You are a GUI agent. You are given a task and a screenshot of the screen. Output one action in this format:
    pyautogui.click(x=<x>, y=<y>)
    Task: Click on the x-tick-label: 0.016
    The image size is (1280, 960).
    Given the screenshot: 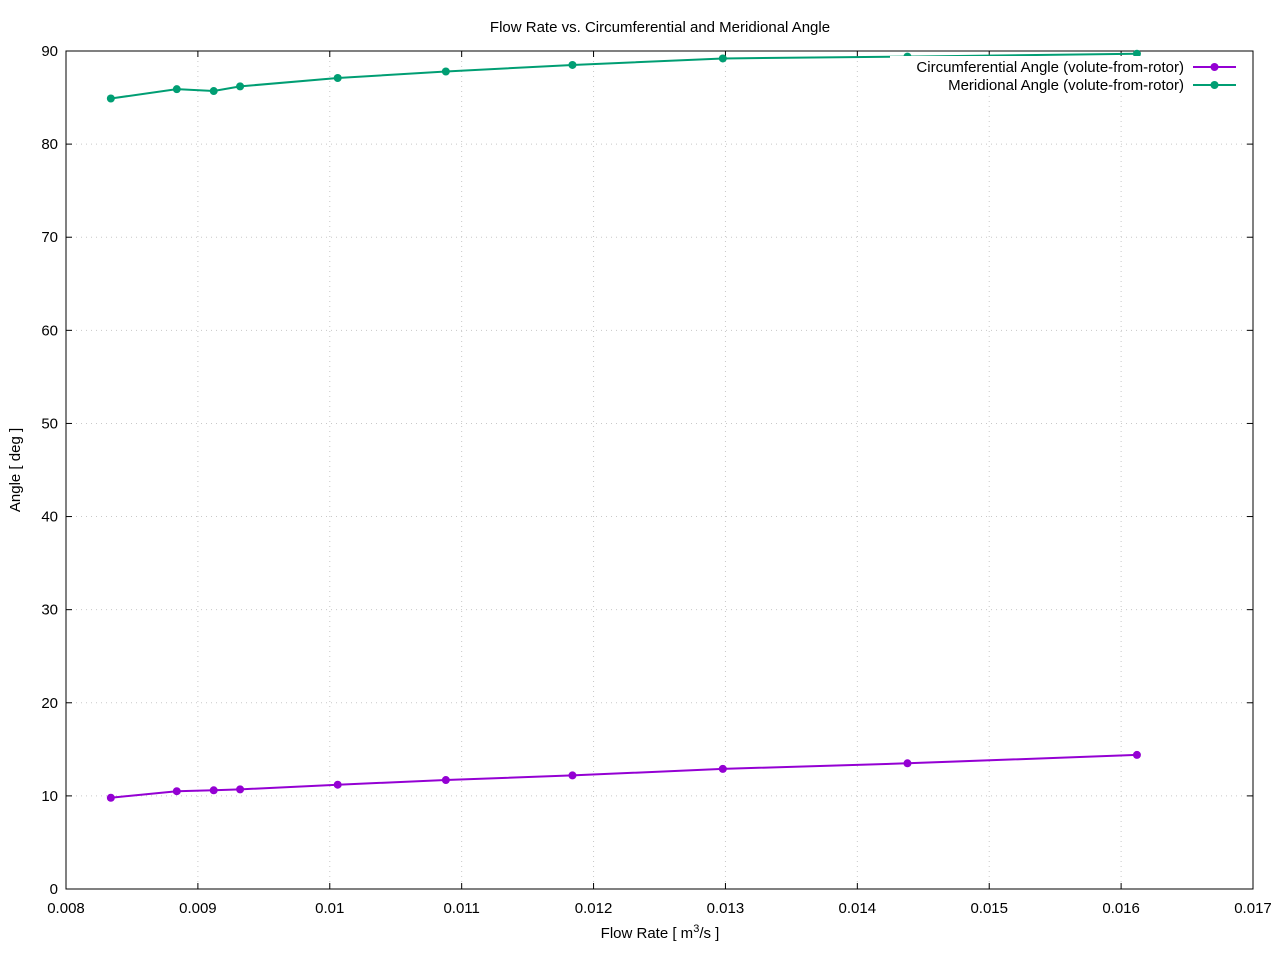 What is the action you would take?
    pyautogui.click(x=1121, y=908)
    